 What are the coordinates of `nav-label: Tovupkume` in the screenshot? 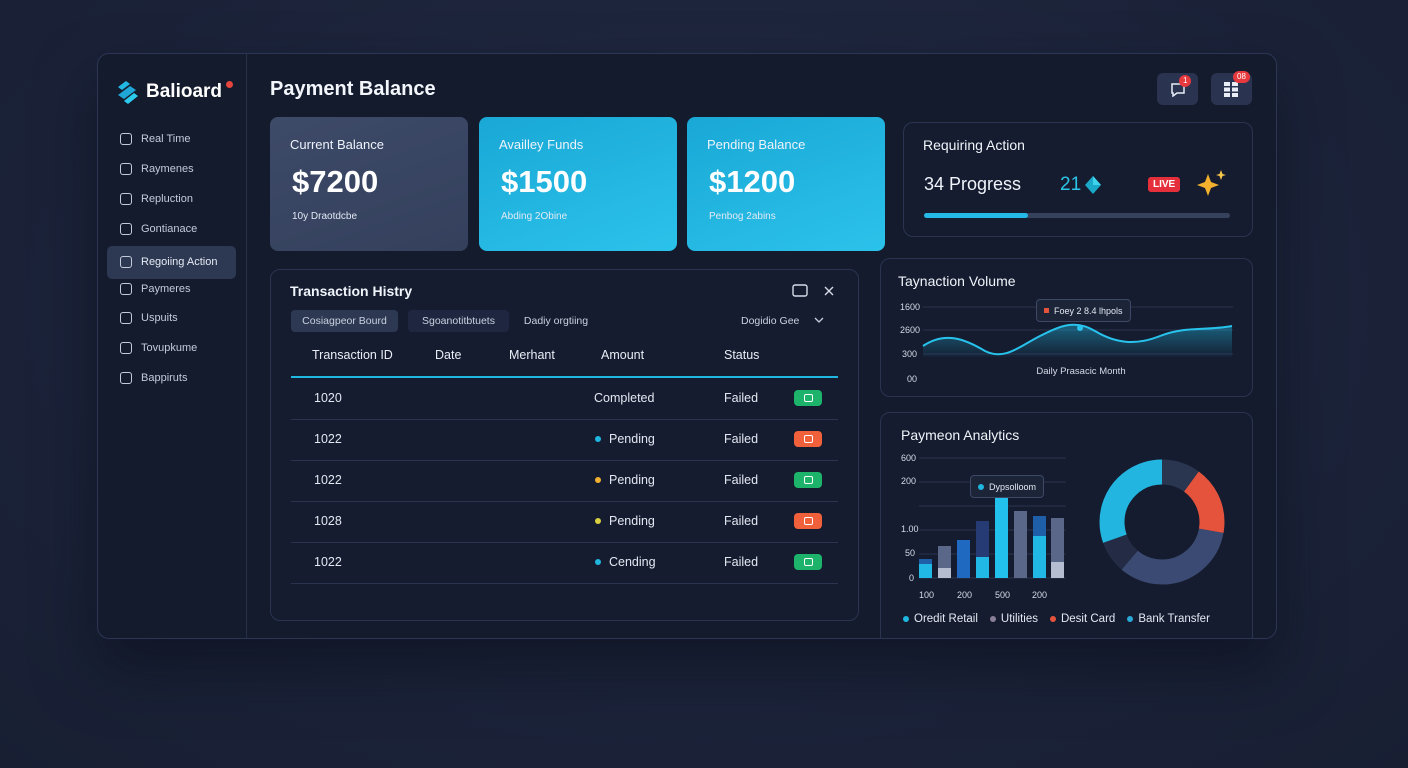 It's located at (169, 348).